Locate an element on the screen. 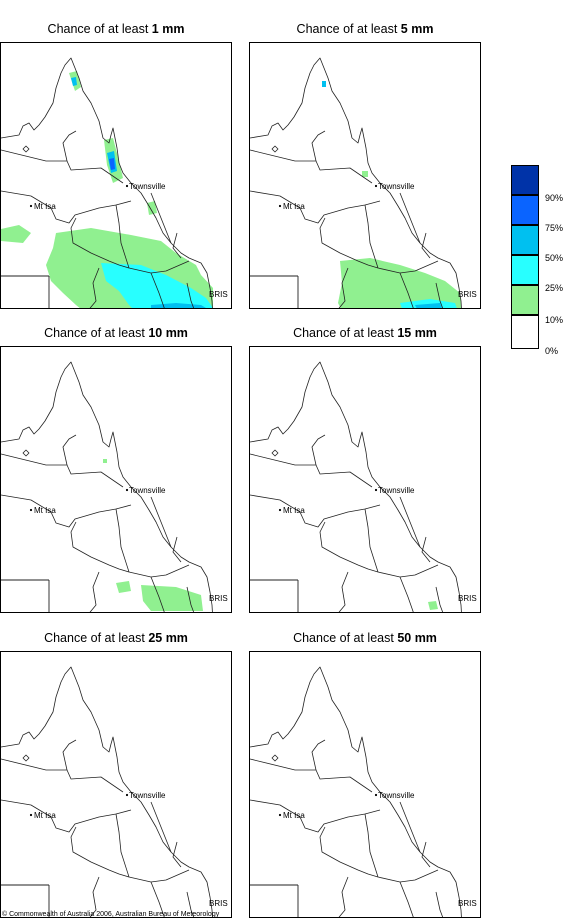 The height and width of the screenshot is (923, 570). panel-title: Chance of at least 15 mm is located at coordinates (365, 333).